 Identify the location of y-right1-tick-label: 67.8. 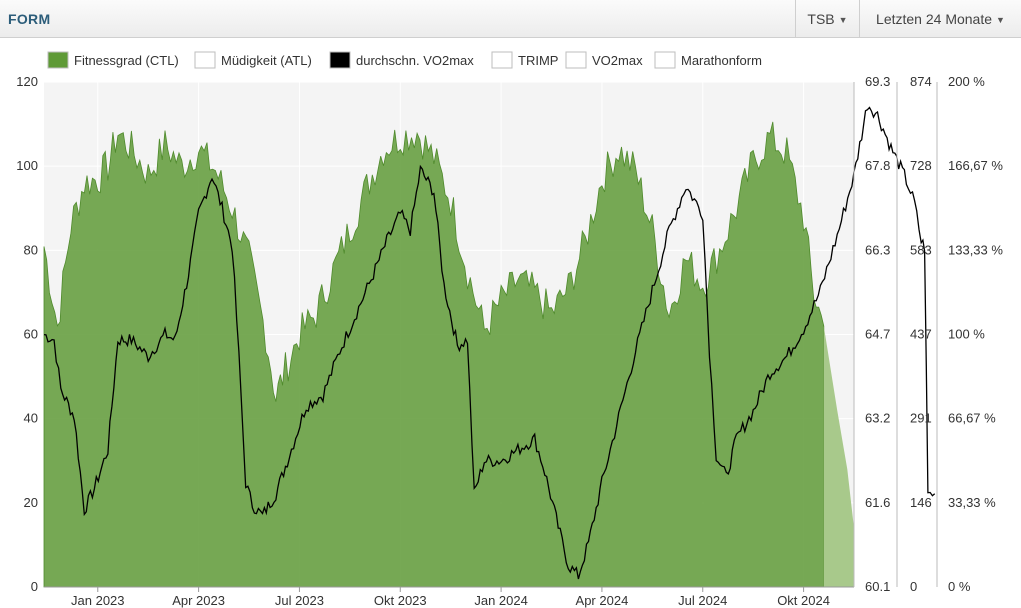
(877, 165).